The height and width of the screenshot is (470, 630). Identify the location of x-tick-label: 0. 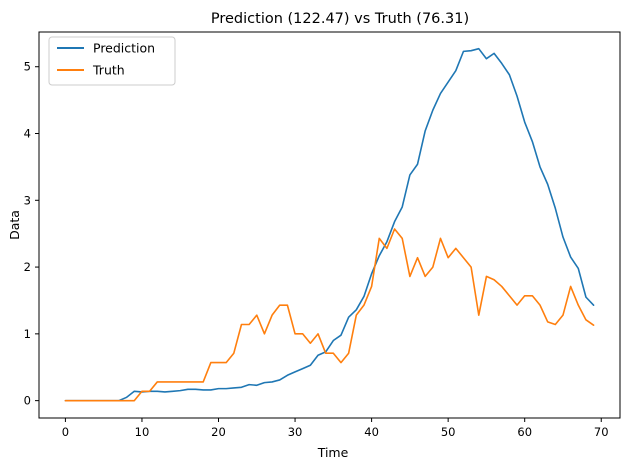
(65, 432).